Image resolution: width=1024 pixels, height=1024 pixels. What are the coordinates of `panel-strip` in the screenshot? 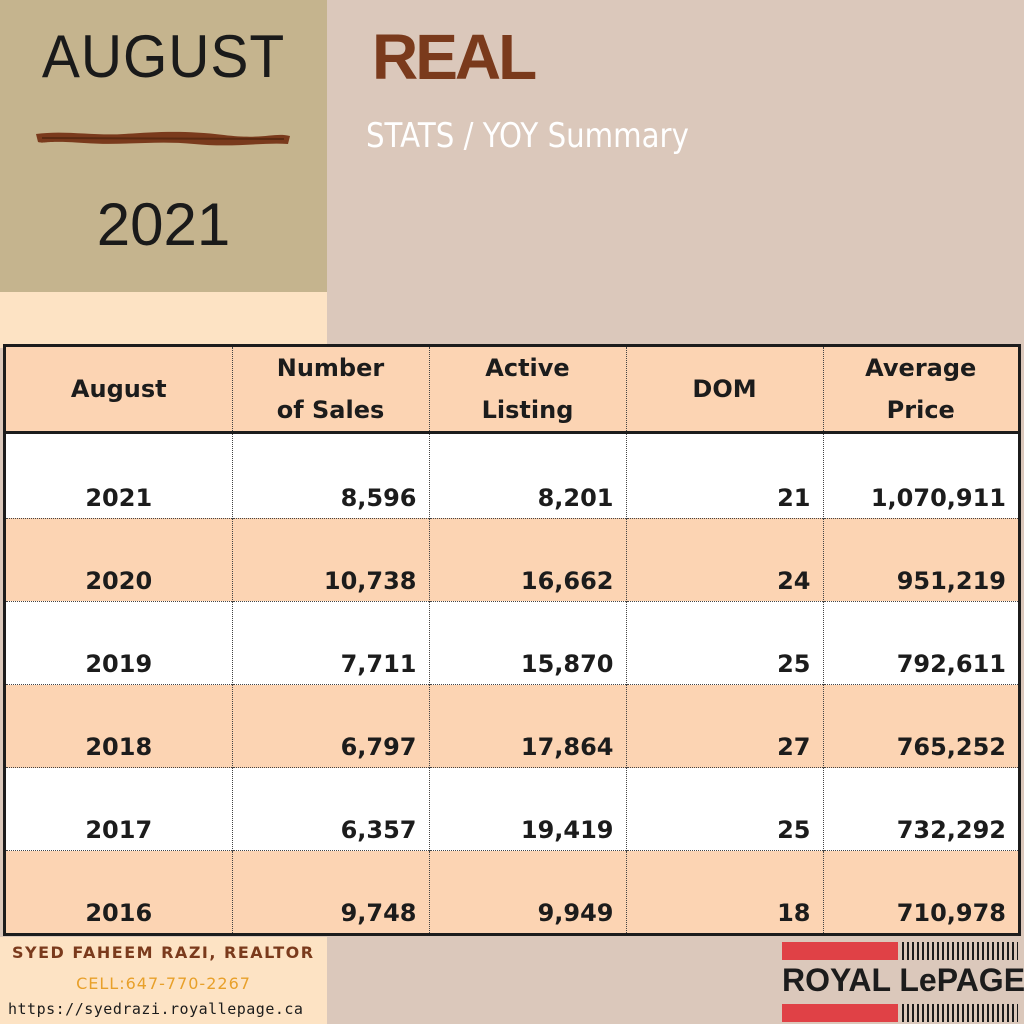 It's located at (163, 320).